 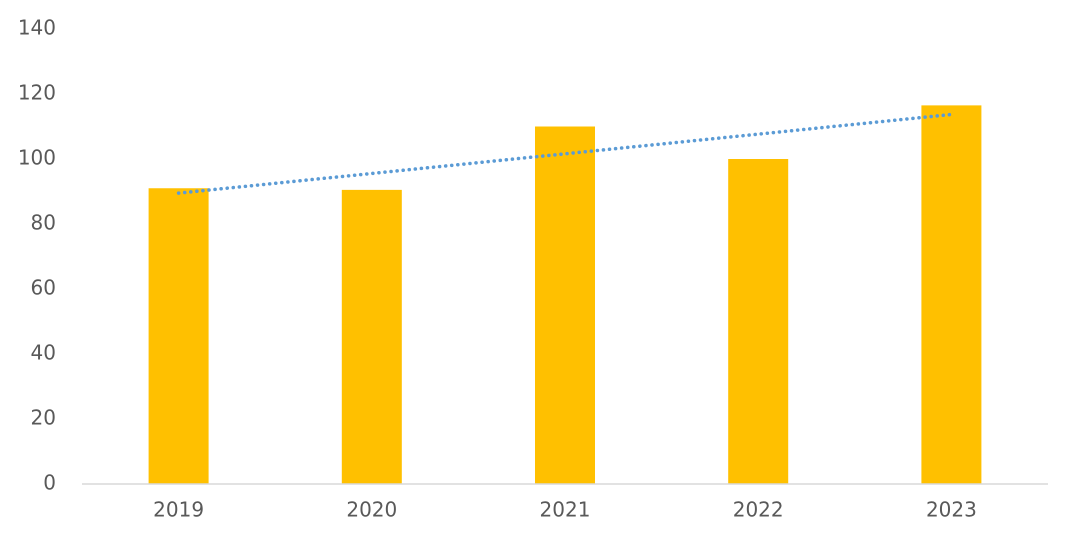 What do you see at coordinates (37, 93) in the screenshot?
I see `y-tick-label: 120` at bounding box center [37, 93].